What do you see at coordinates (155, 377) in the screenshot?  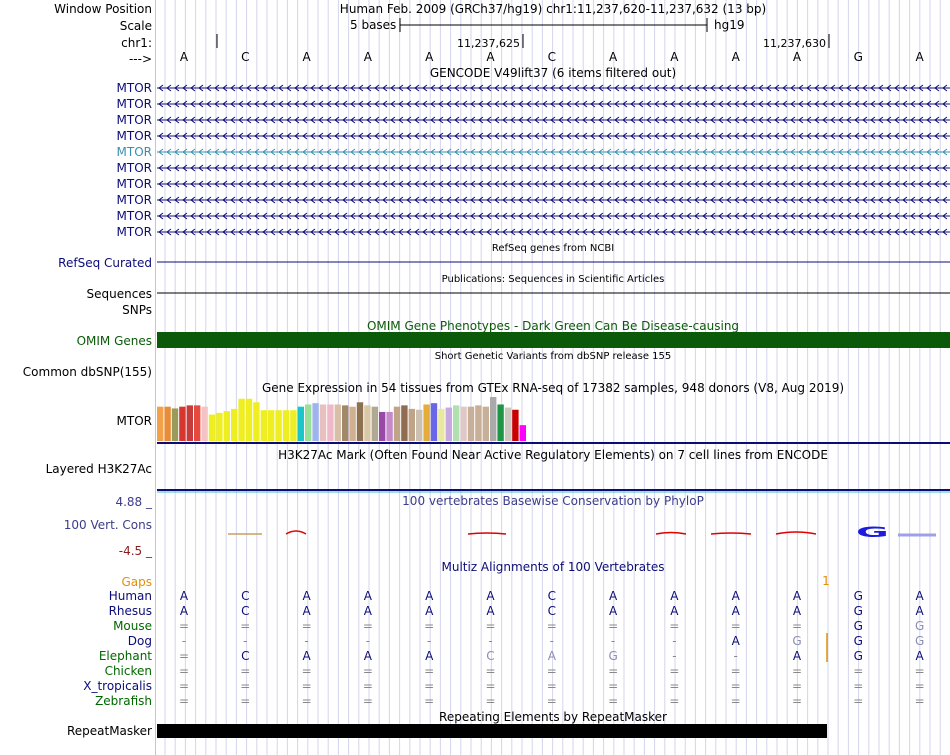 I see `label-separator` at bounding box center [155, 377].